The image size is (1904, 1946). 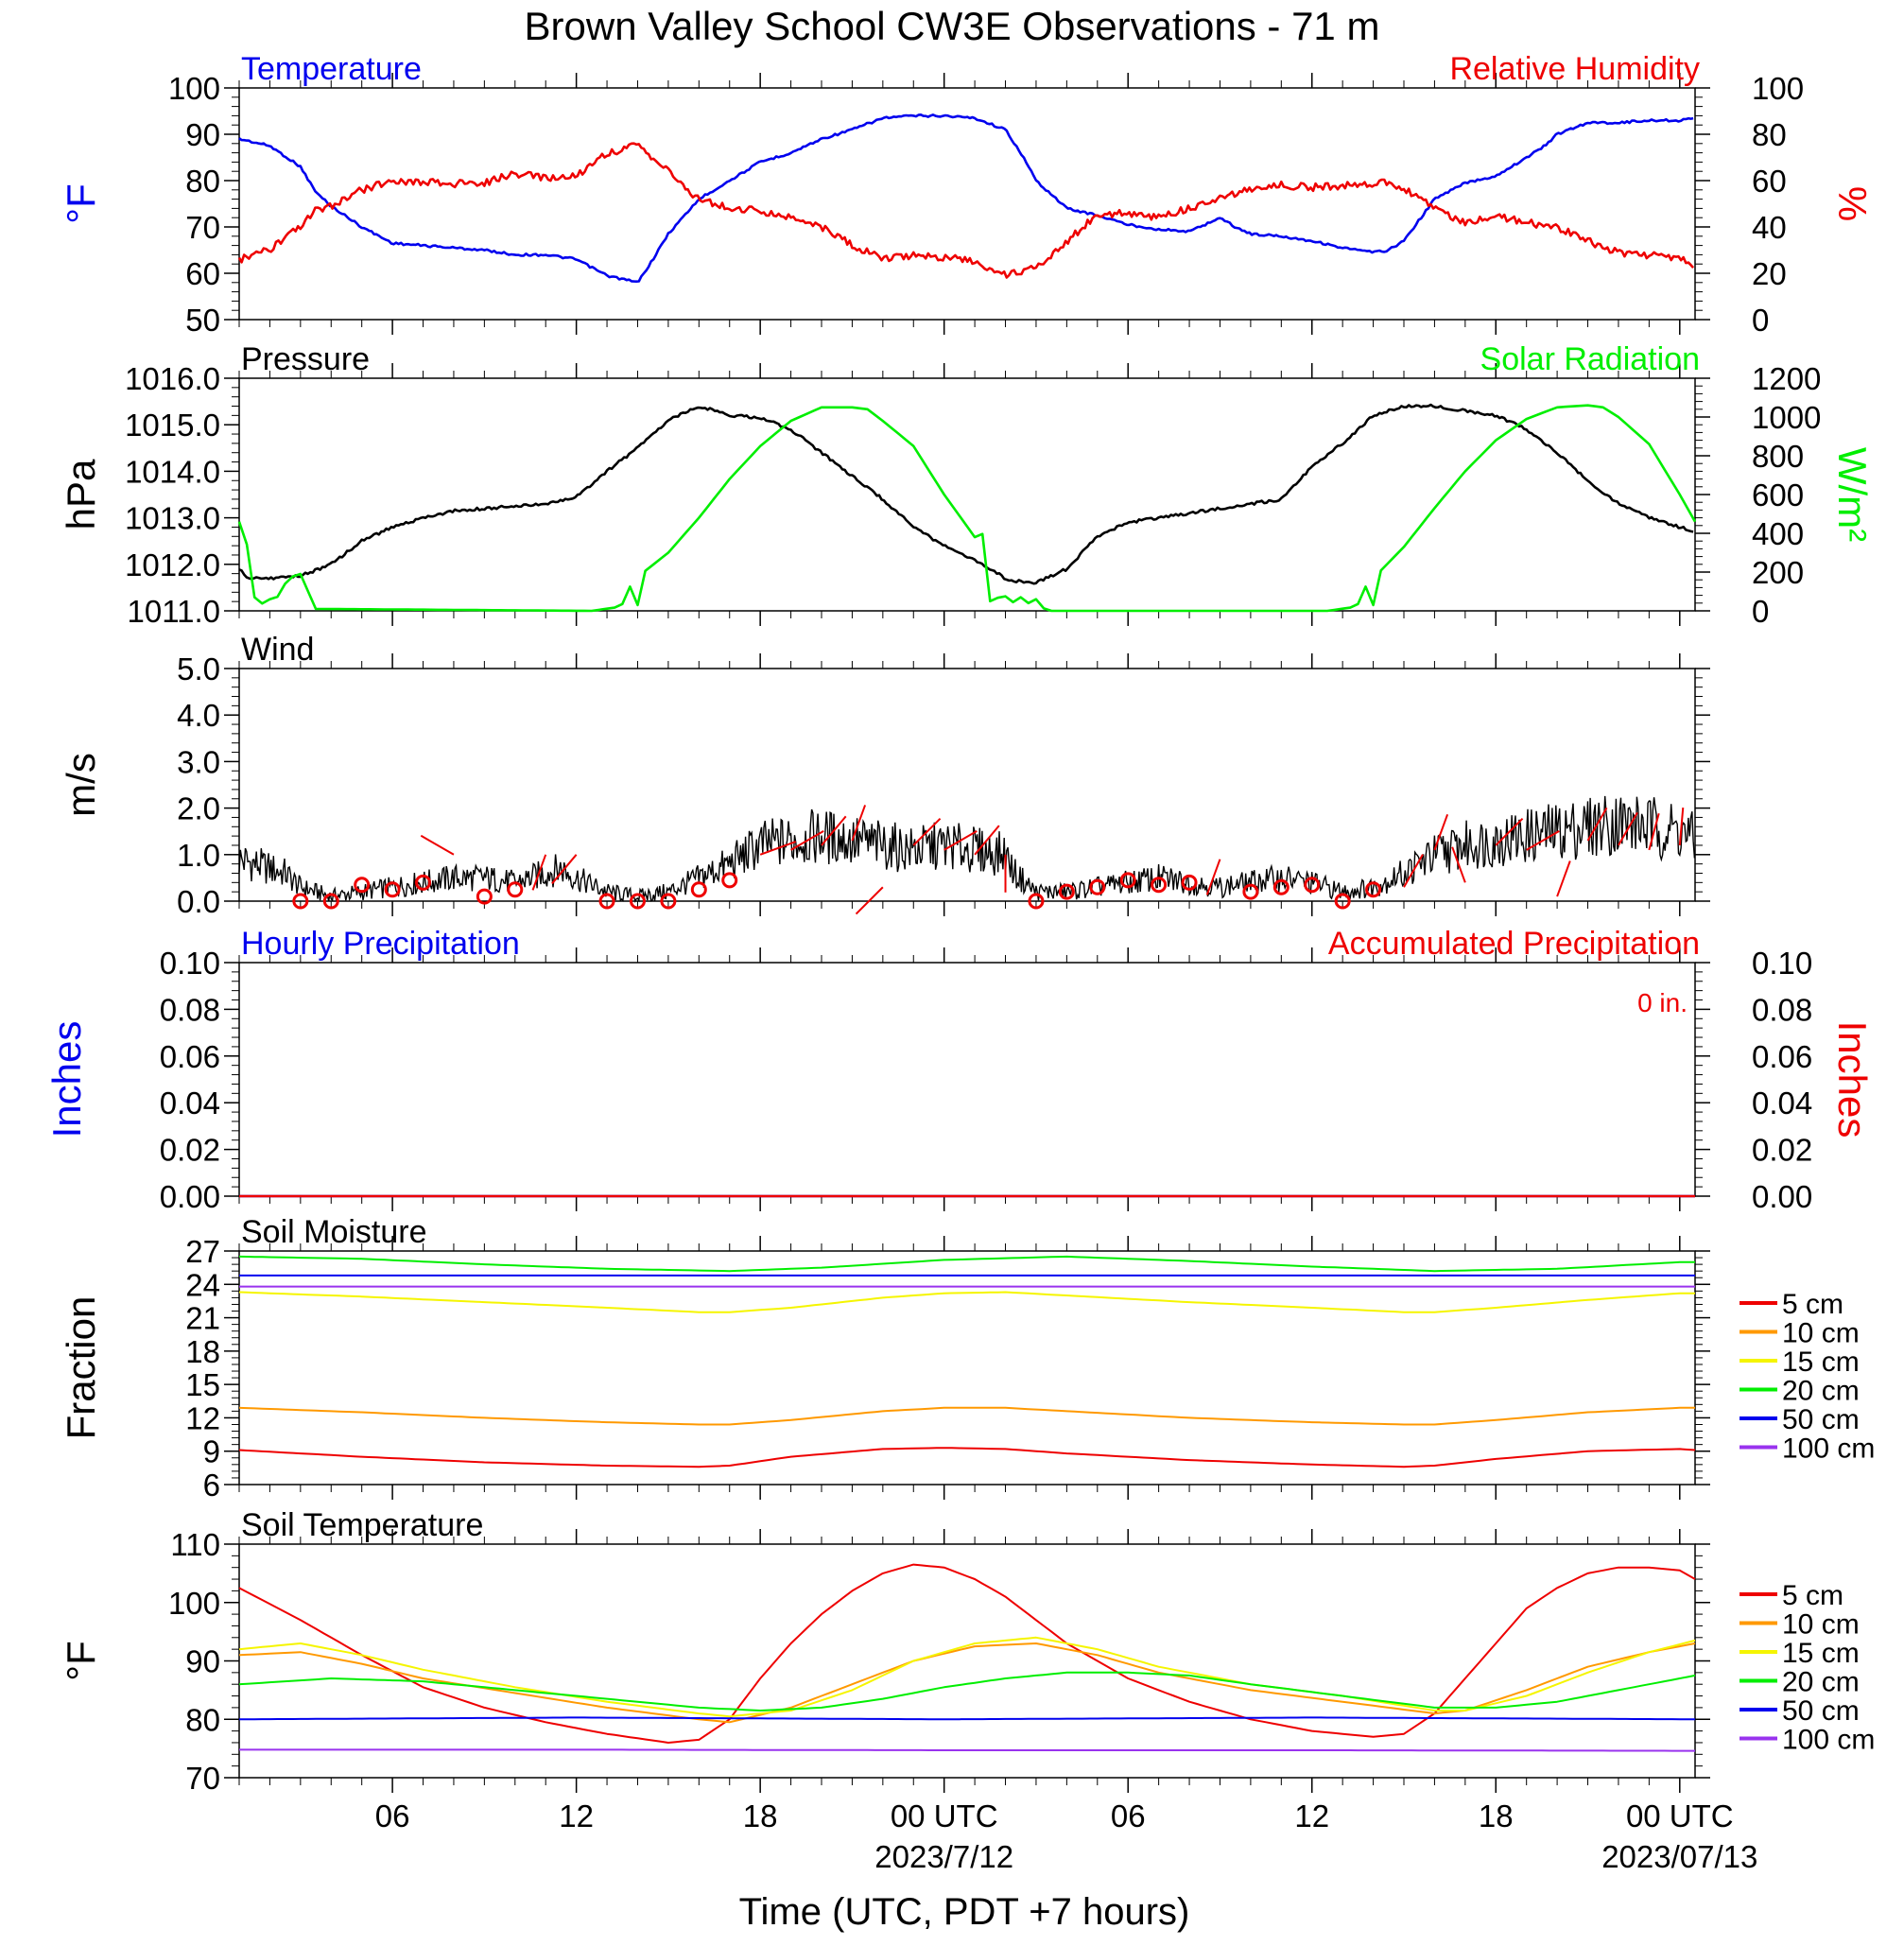 What do you see at coordinates (202, 321) in the screenshot?
I see `left-tick-label: 50` at bounding box center [202, 321].